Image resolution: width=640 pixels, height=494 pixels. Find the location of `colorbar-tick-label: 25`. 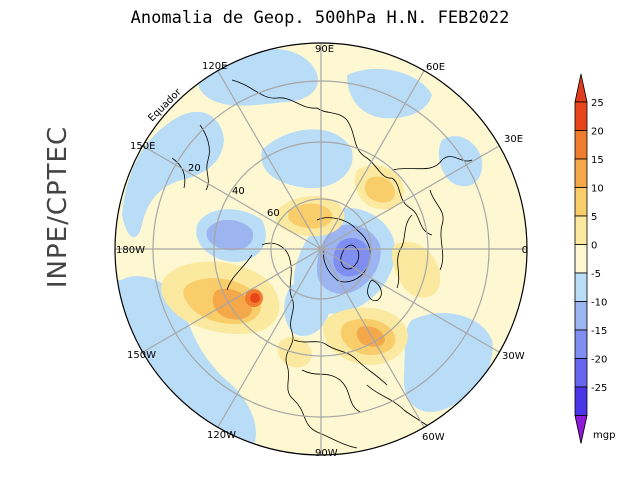

colorbar-tick-label: 25 is located at coordinates (597, 103).